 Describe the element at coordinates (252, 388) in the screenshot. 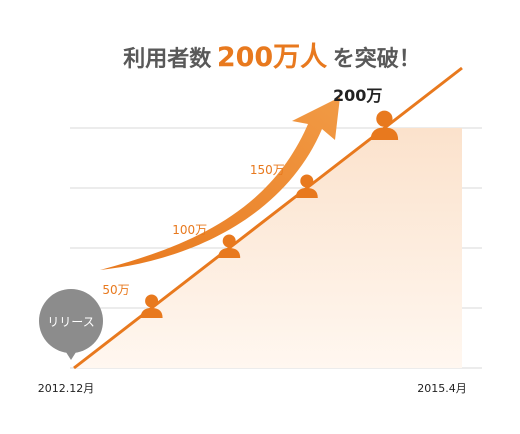

I see `x-axis-ticks: 2012.12月 2015.4月` at that location.